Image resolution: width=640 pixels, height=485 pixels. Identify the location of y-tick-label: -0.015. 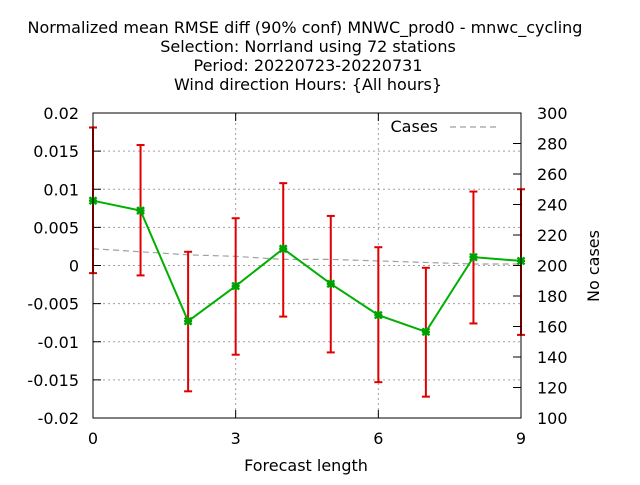
(53, 380).